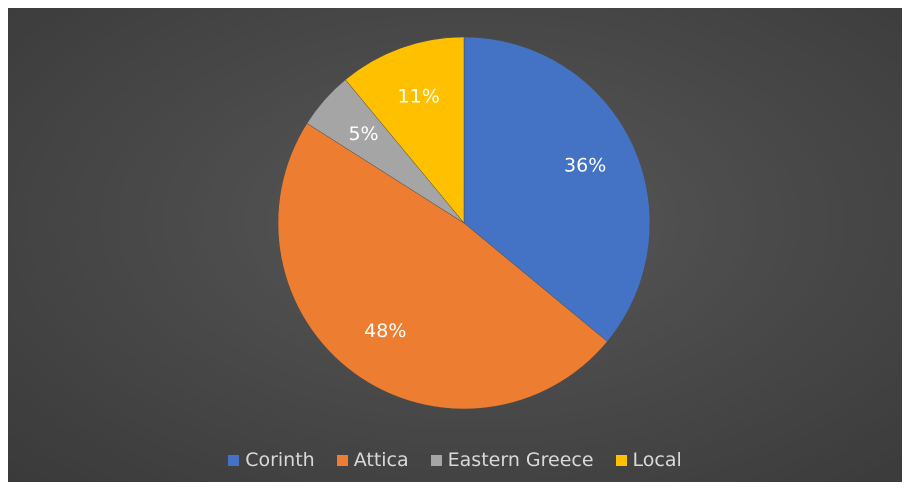 This screenshot has height=490, width=910. What do you see at coordinates (405, 130) in the screenshot?
I see `pie-slice-local` at bounding box center [405, 130].